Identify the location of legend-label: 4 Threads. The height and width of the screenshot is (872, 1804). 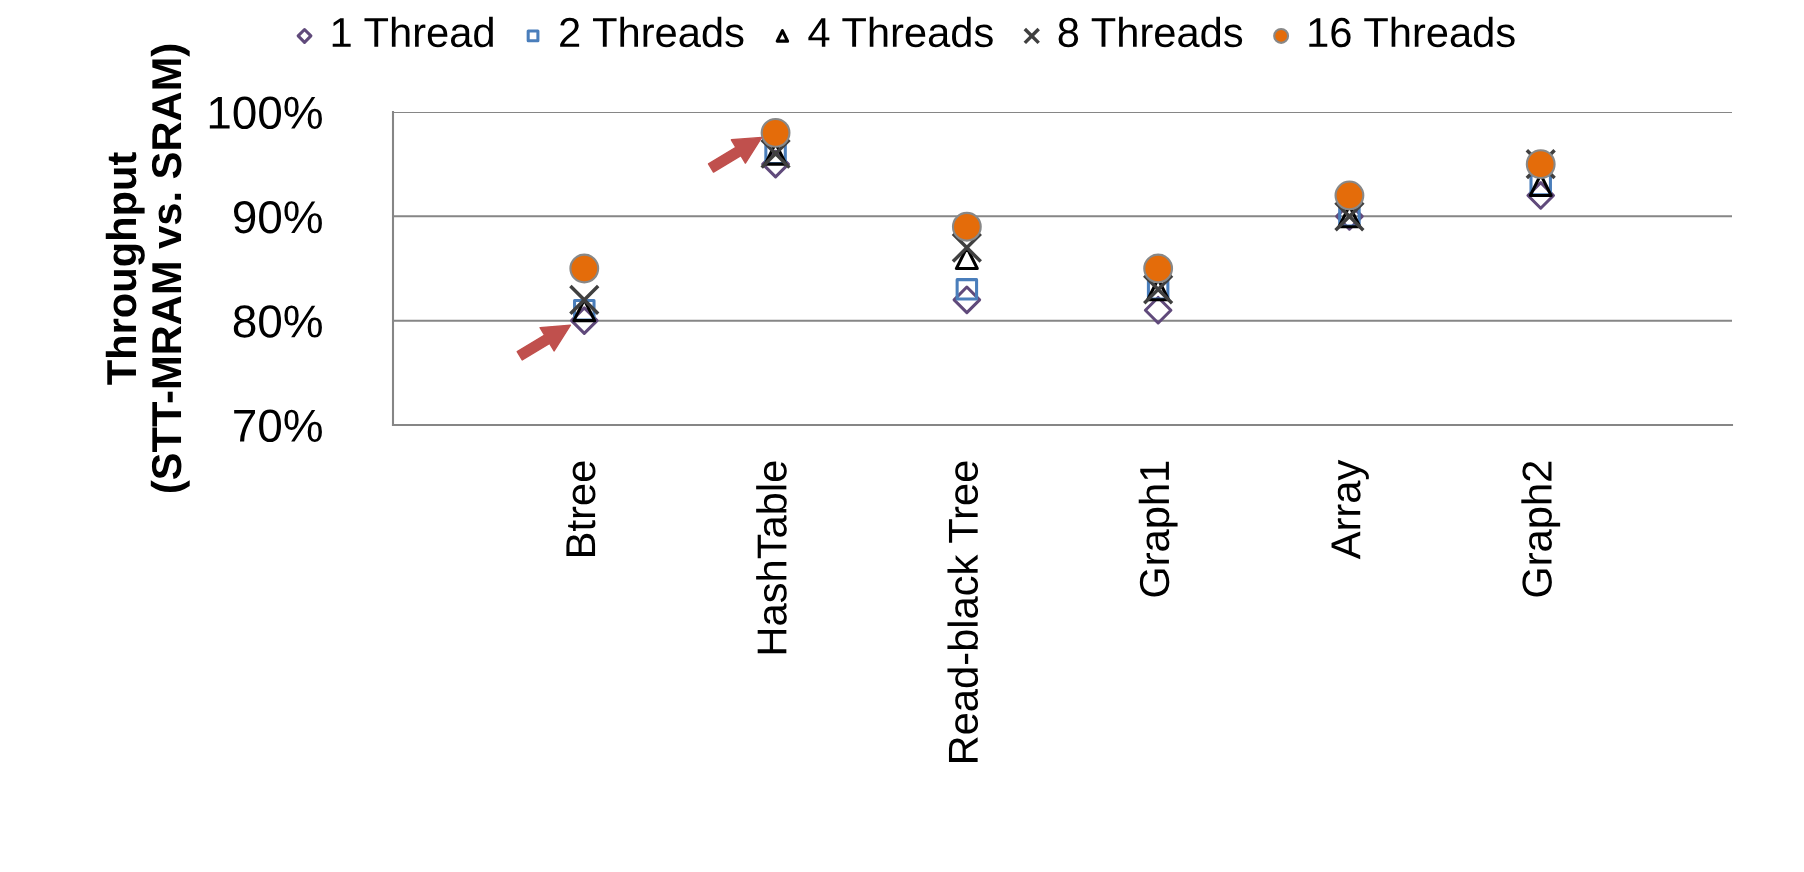
(900, 32).